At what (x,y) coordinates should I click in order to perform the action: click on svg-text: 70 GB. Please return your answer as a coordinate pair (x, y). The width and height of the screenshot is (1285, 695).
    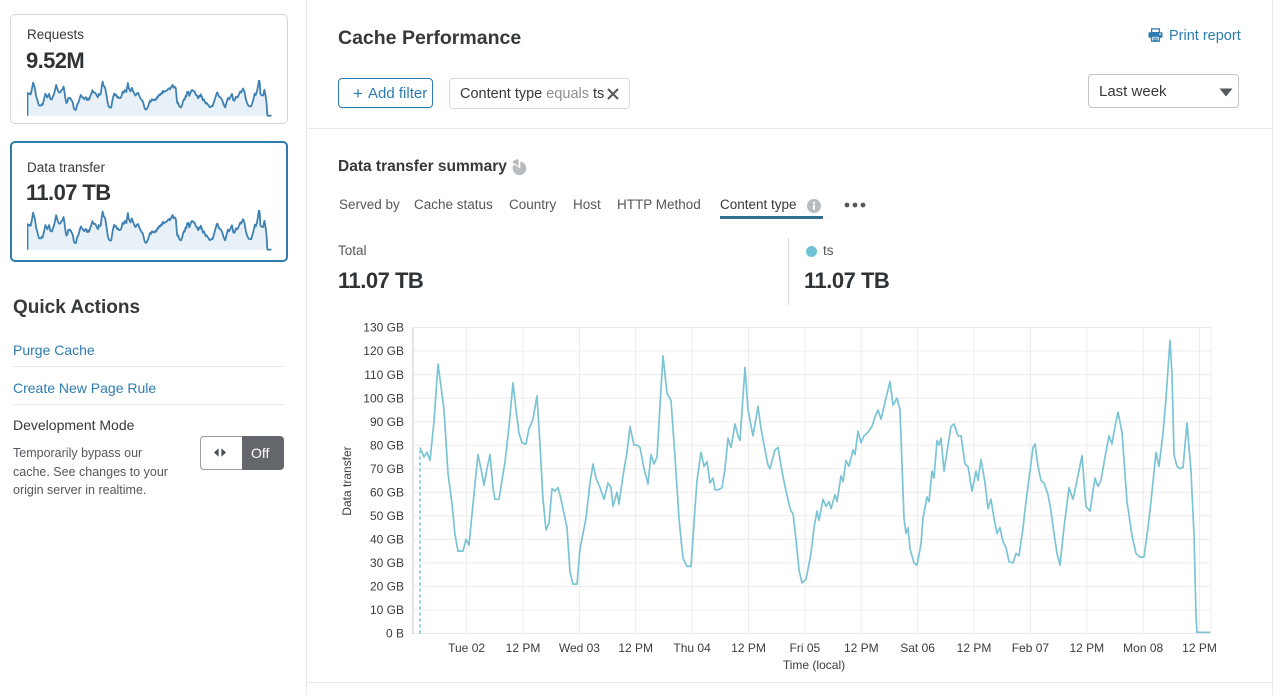
    Looking at the image, I should click on (387, 469).